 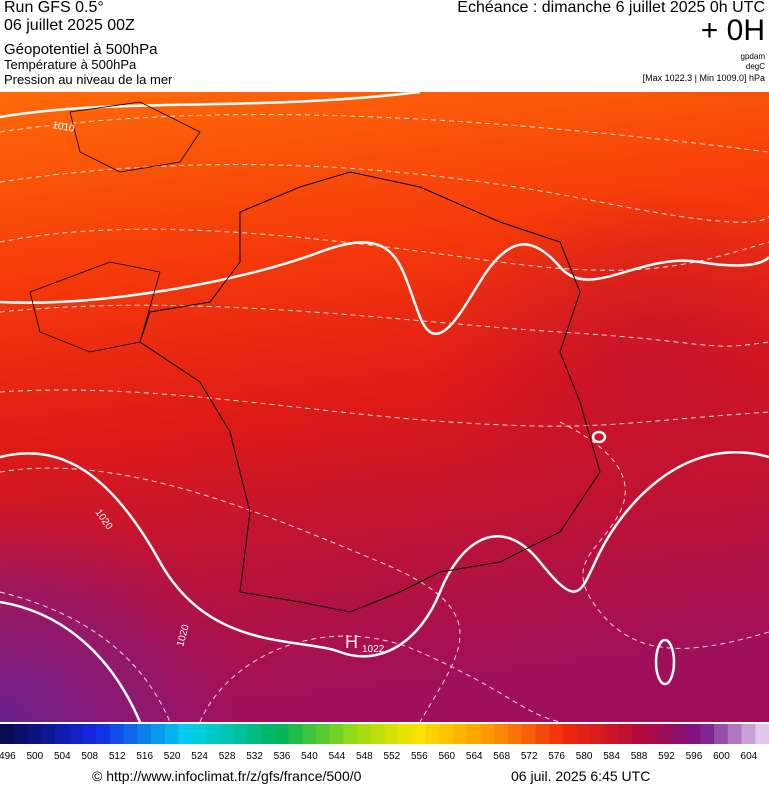 What do you see at coordinates (584, 756) in the screenshot?
I see `colorbar-label: 580` at bounding box center [584, 756].